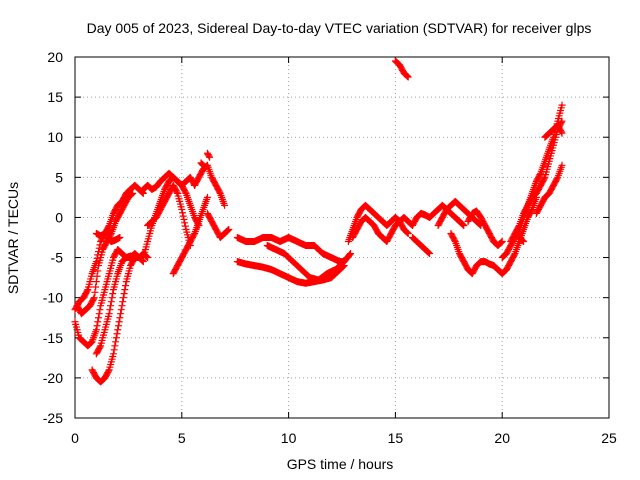  I want to click on x-tick-label: 15, so click(396, 438).